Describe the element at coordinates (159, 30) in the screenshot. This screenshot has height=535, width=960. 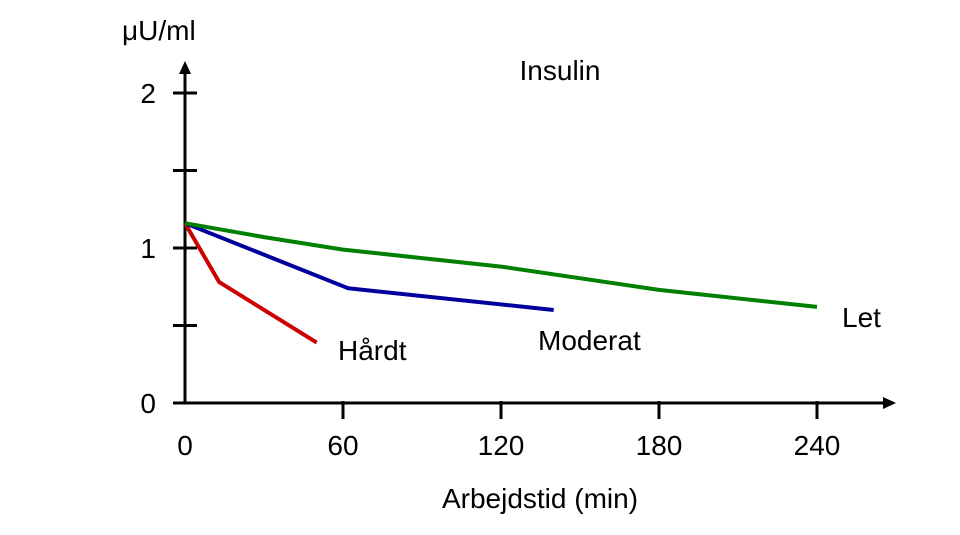
I see `y-axis-title: μU/ml` at that location.